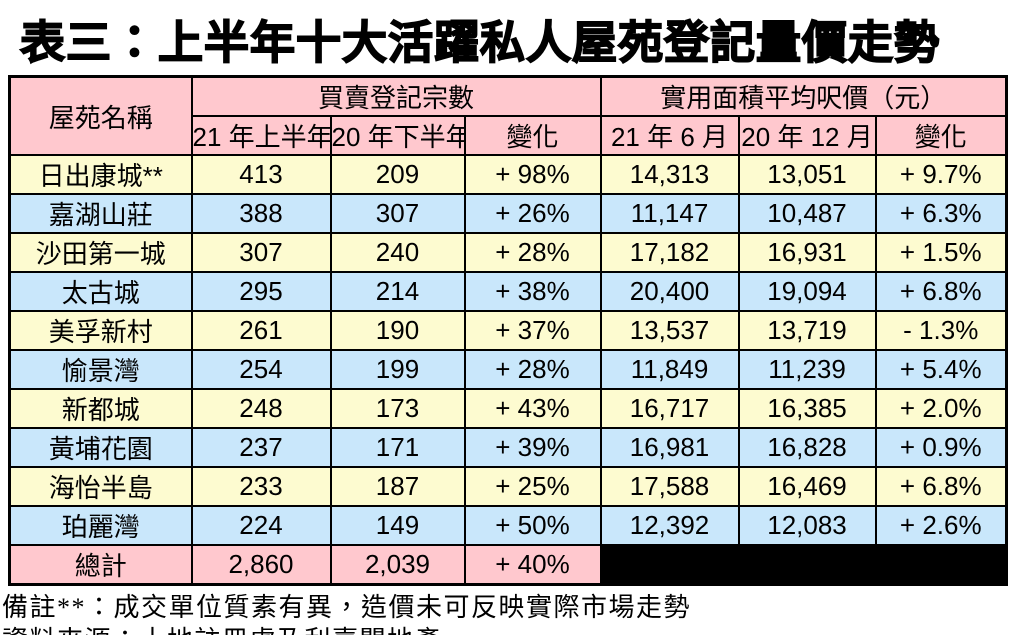 The height and width of the screenshot is (635, 1012). I want to click on table-row: 沙田第一城 307 240 + 28% 17,182 16,931 + 1.5%, so click(508, 252).